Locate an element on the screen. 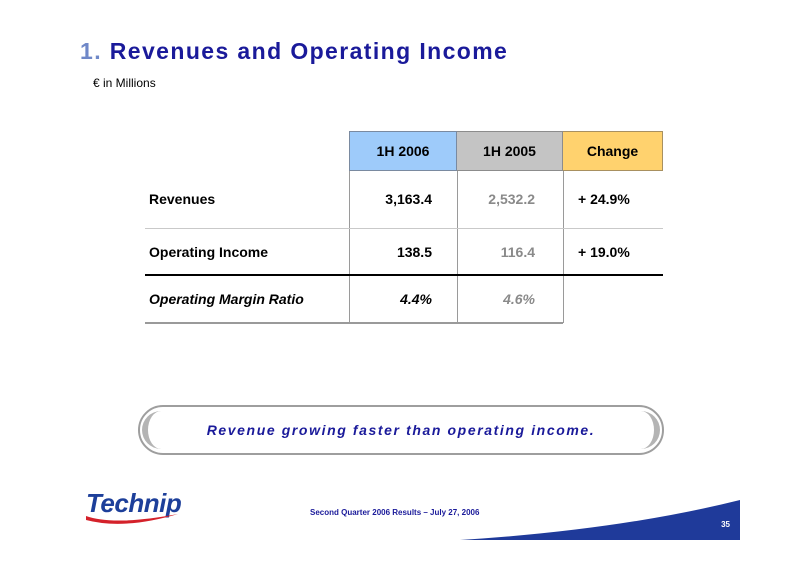 Image resolution: width=800 pixels, height=565 pixels. currency-note: € in Millions is located at coordinates (124, 83).